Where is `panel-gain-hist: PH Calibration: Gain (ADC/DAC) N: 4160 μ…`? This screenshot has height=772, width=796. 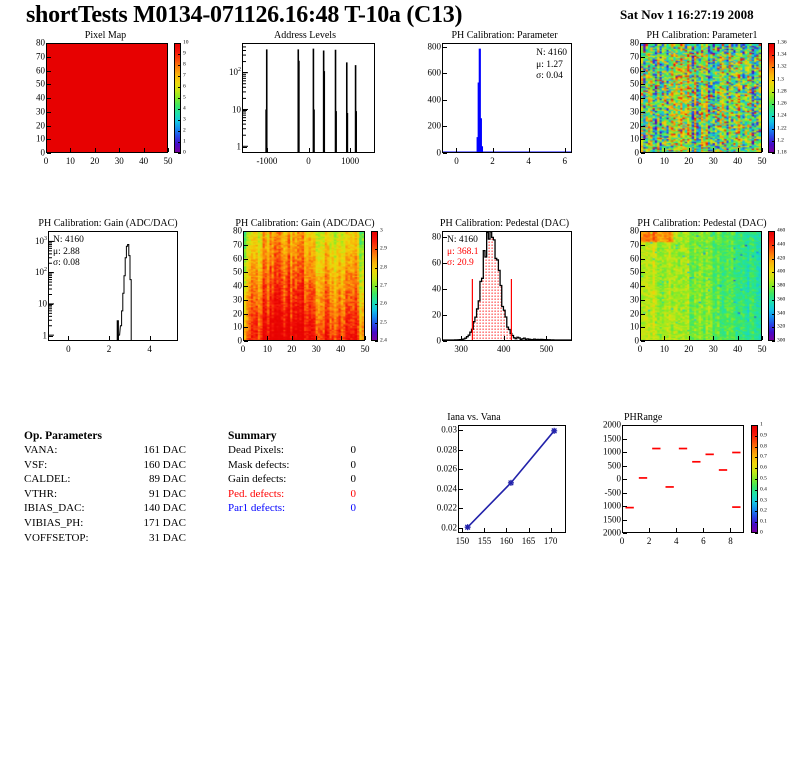 panel-gain-hist: PH Calibration: Gain (ADC/DAC) N: 4160 μ… is located at coordinates (108, 286).